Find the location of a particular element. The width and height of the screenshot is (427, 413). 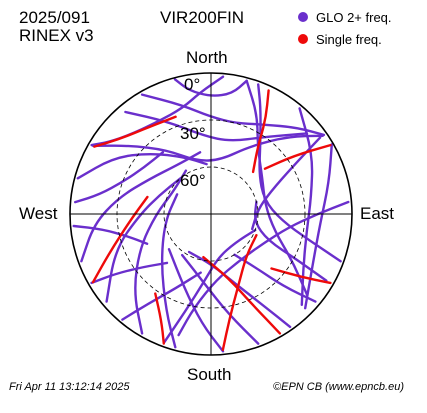

legend-glo-label: GLO 2+ freq. is located at coordinates (354, 17).